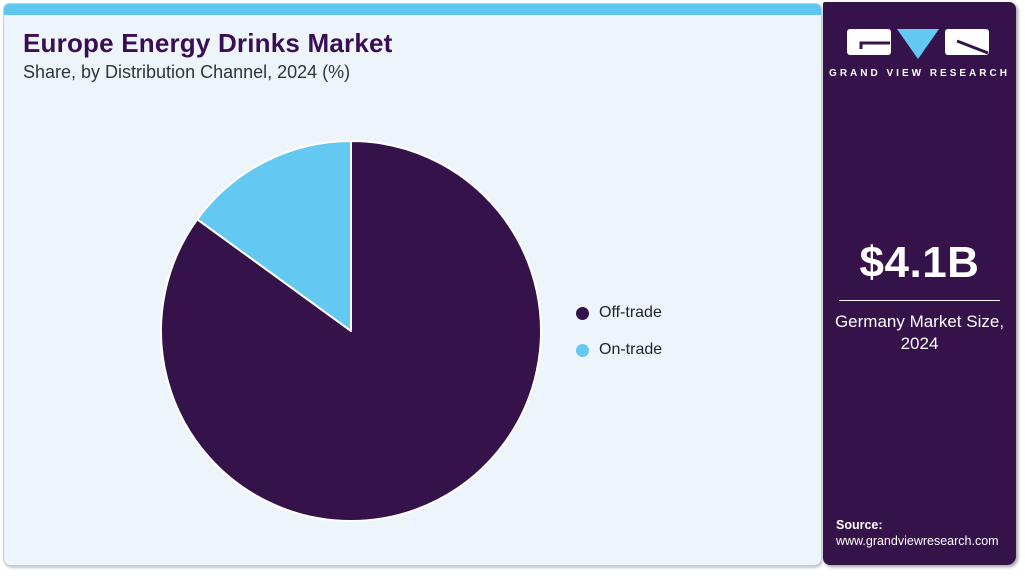  What do you see at coordinates (919, 300) in the screenshot?
I see `metric-divider` at bounding box center [919, 300].